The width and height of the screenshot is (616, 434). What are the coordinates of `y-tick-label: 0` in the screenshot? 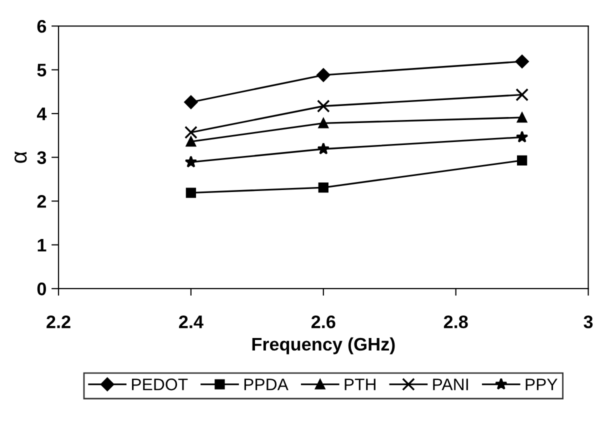 It's located at (41, 289).